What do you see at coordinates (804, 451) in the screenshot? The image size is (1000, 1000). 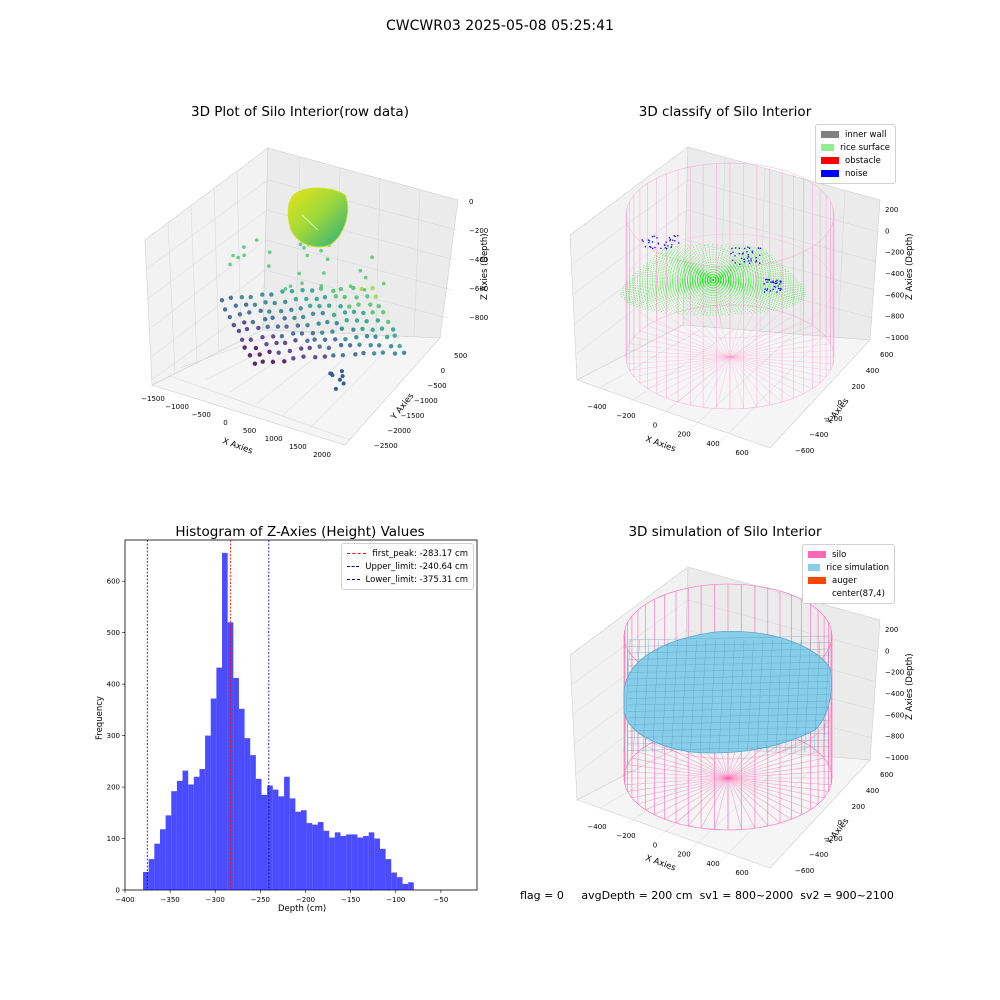 I see `y-tick-label: −600` at bounding box center [804, 451].